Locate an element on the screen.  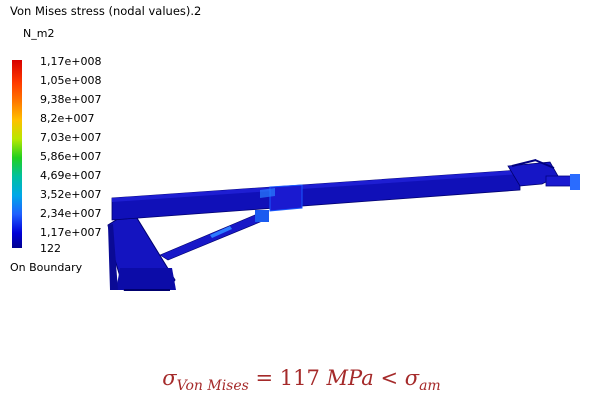
strut-joint is located at coordinates (262, 216).